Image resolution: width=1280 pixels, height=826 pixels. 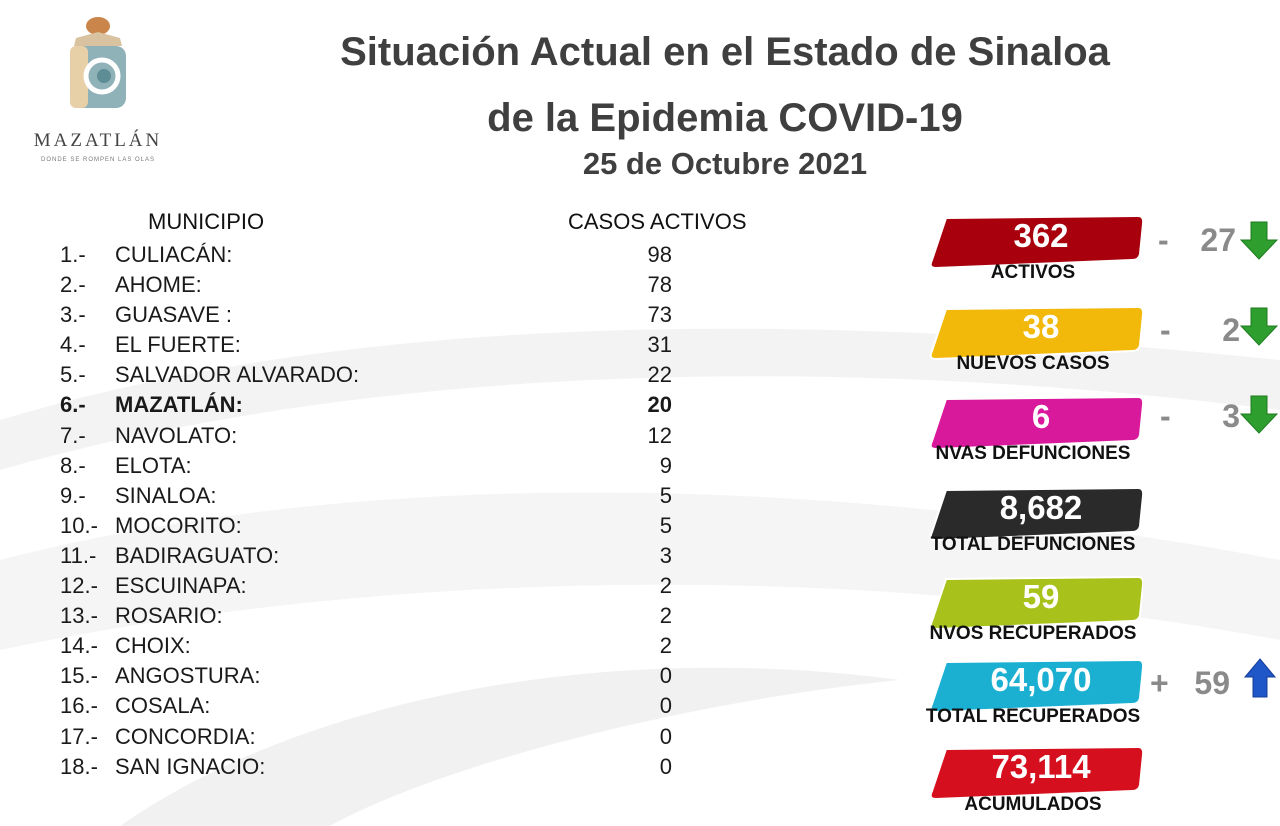 What do you see at coordinates (659, 375) in the screenshot?
I see `row-value: 22` at bounding box center [659, 375].